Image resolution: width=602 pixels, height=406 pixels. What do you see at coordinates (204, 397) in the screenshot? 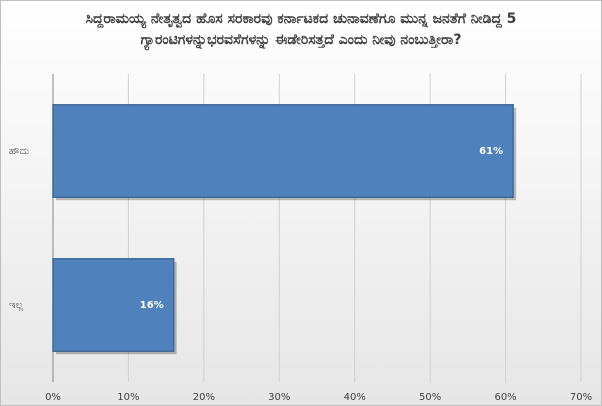
I see `x-tick-label: 20%` at bounding box center [204, 397].